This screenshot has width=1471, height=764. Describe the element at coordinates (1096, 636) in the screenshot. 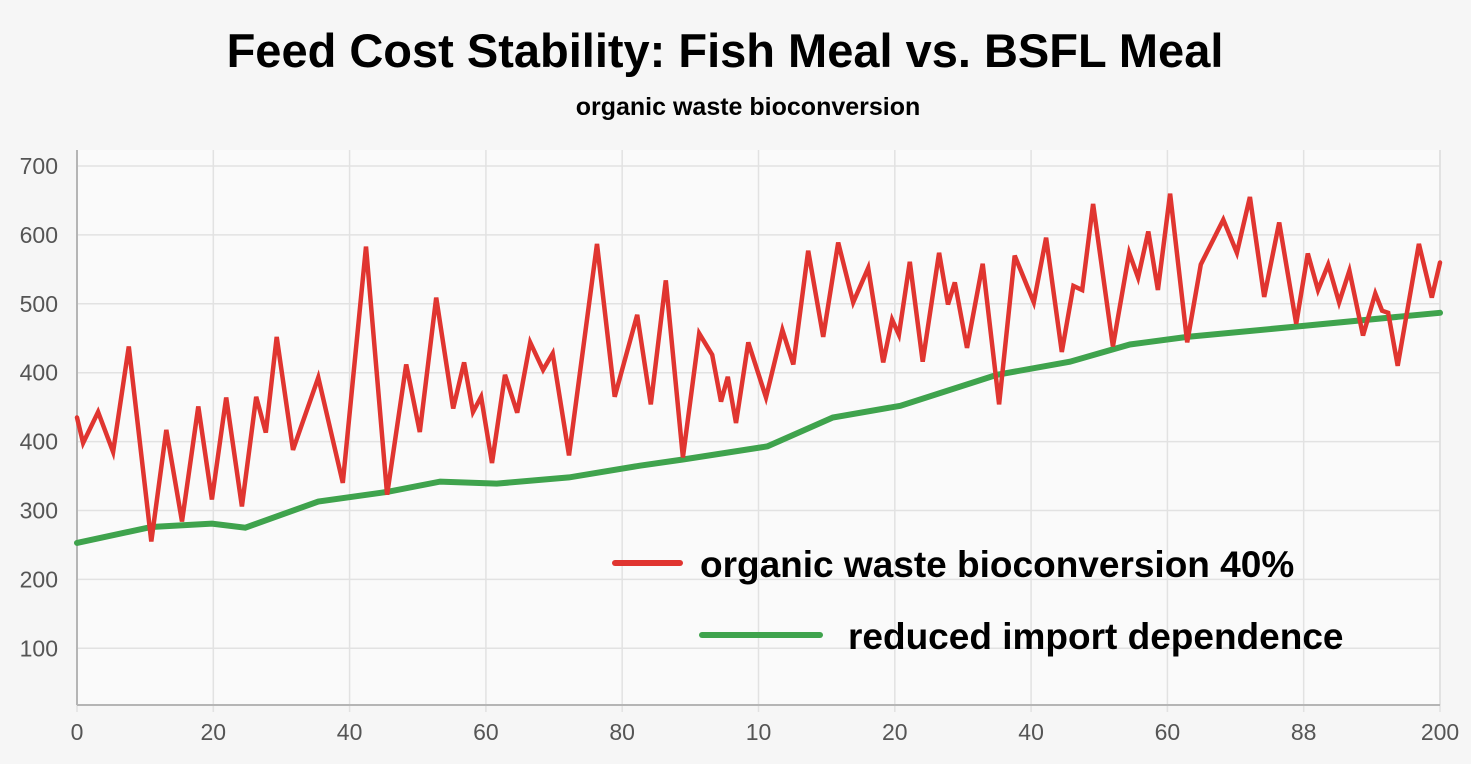

I see `legend-label-import-dependence: reduced import dependence` at that location.